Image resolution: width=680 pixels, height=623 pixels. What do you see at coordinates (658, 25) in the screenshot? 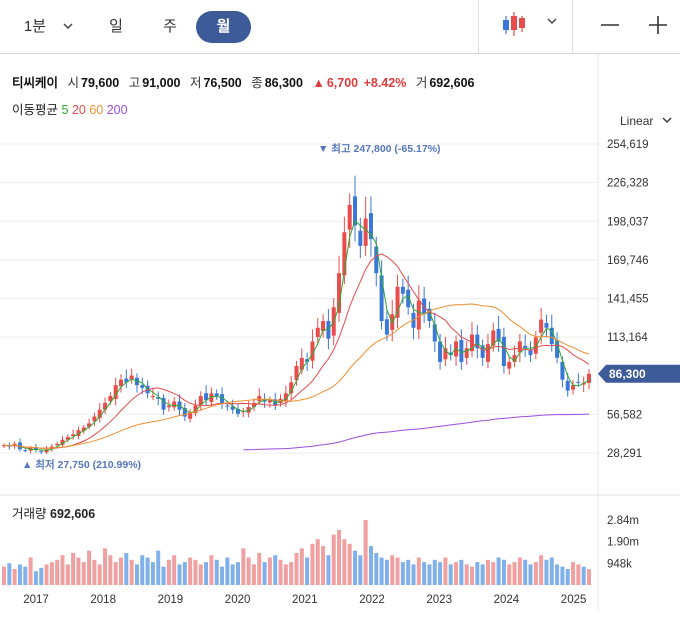
I see `plus-icon` at bounding box center [658, 25].